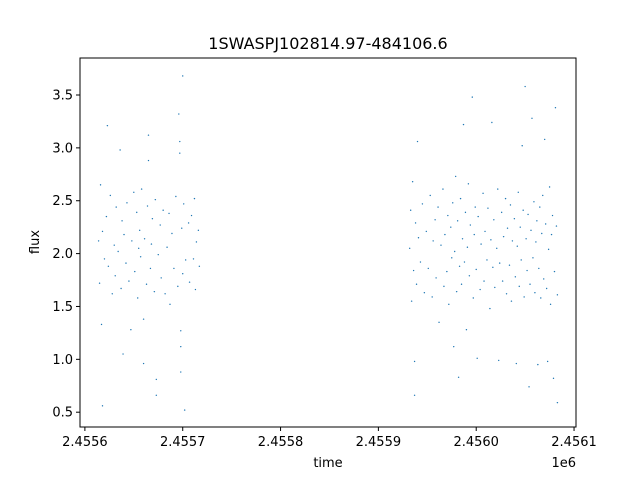  What do you see at coordinates (329, 438) in the screenshot?
I see `x-axis: 2.4556 2.4557 2.4558 2.4559 2.4560 2.4561` at bounding box center [329, 438].